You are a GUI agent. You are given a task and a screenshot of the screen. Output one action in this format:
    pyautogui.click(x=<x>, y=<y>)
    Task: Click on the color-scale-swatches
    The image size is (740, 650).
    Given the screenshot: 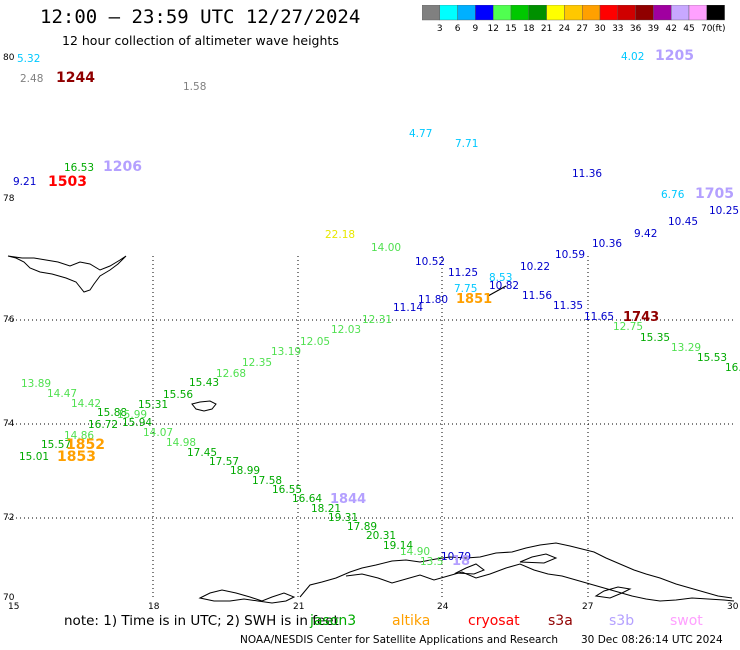 What is the action you would take?
    pyautogui.click(x=573, y=13)
    